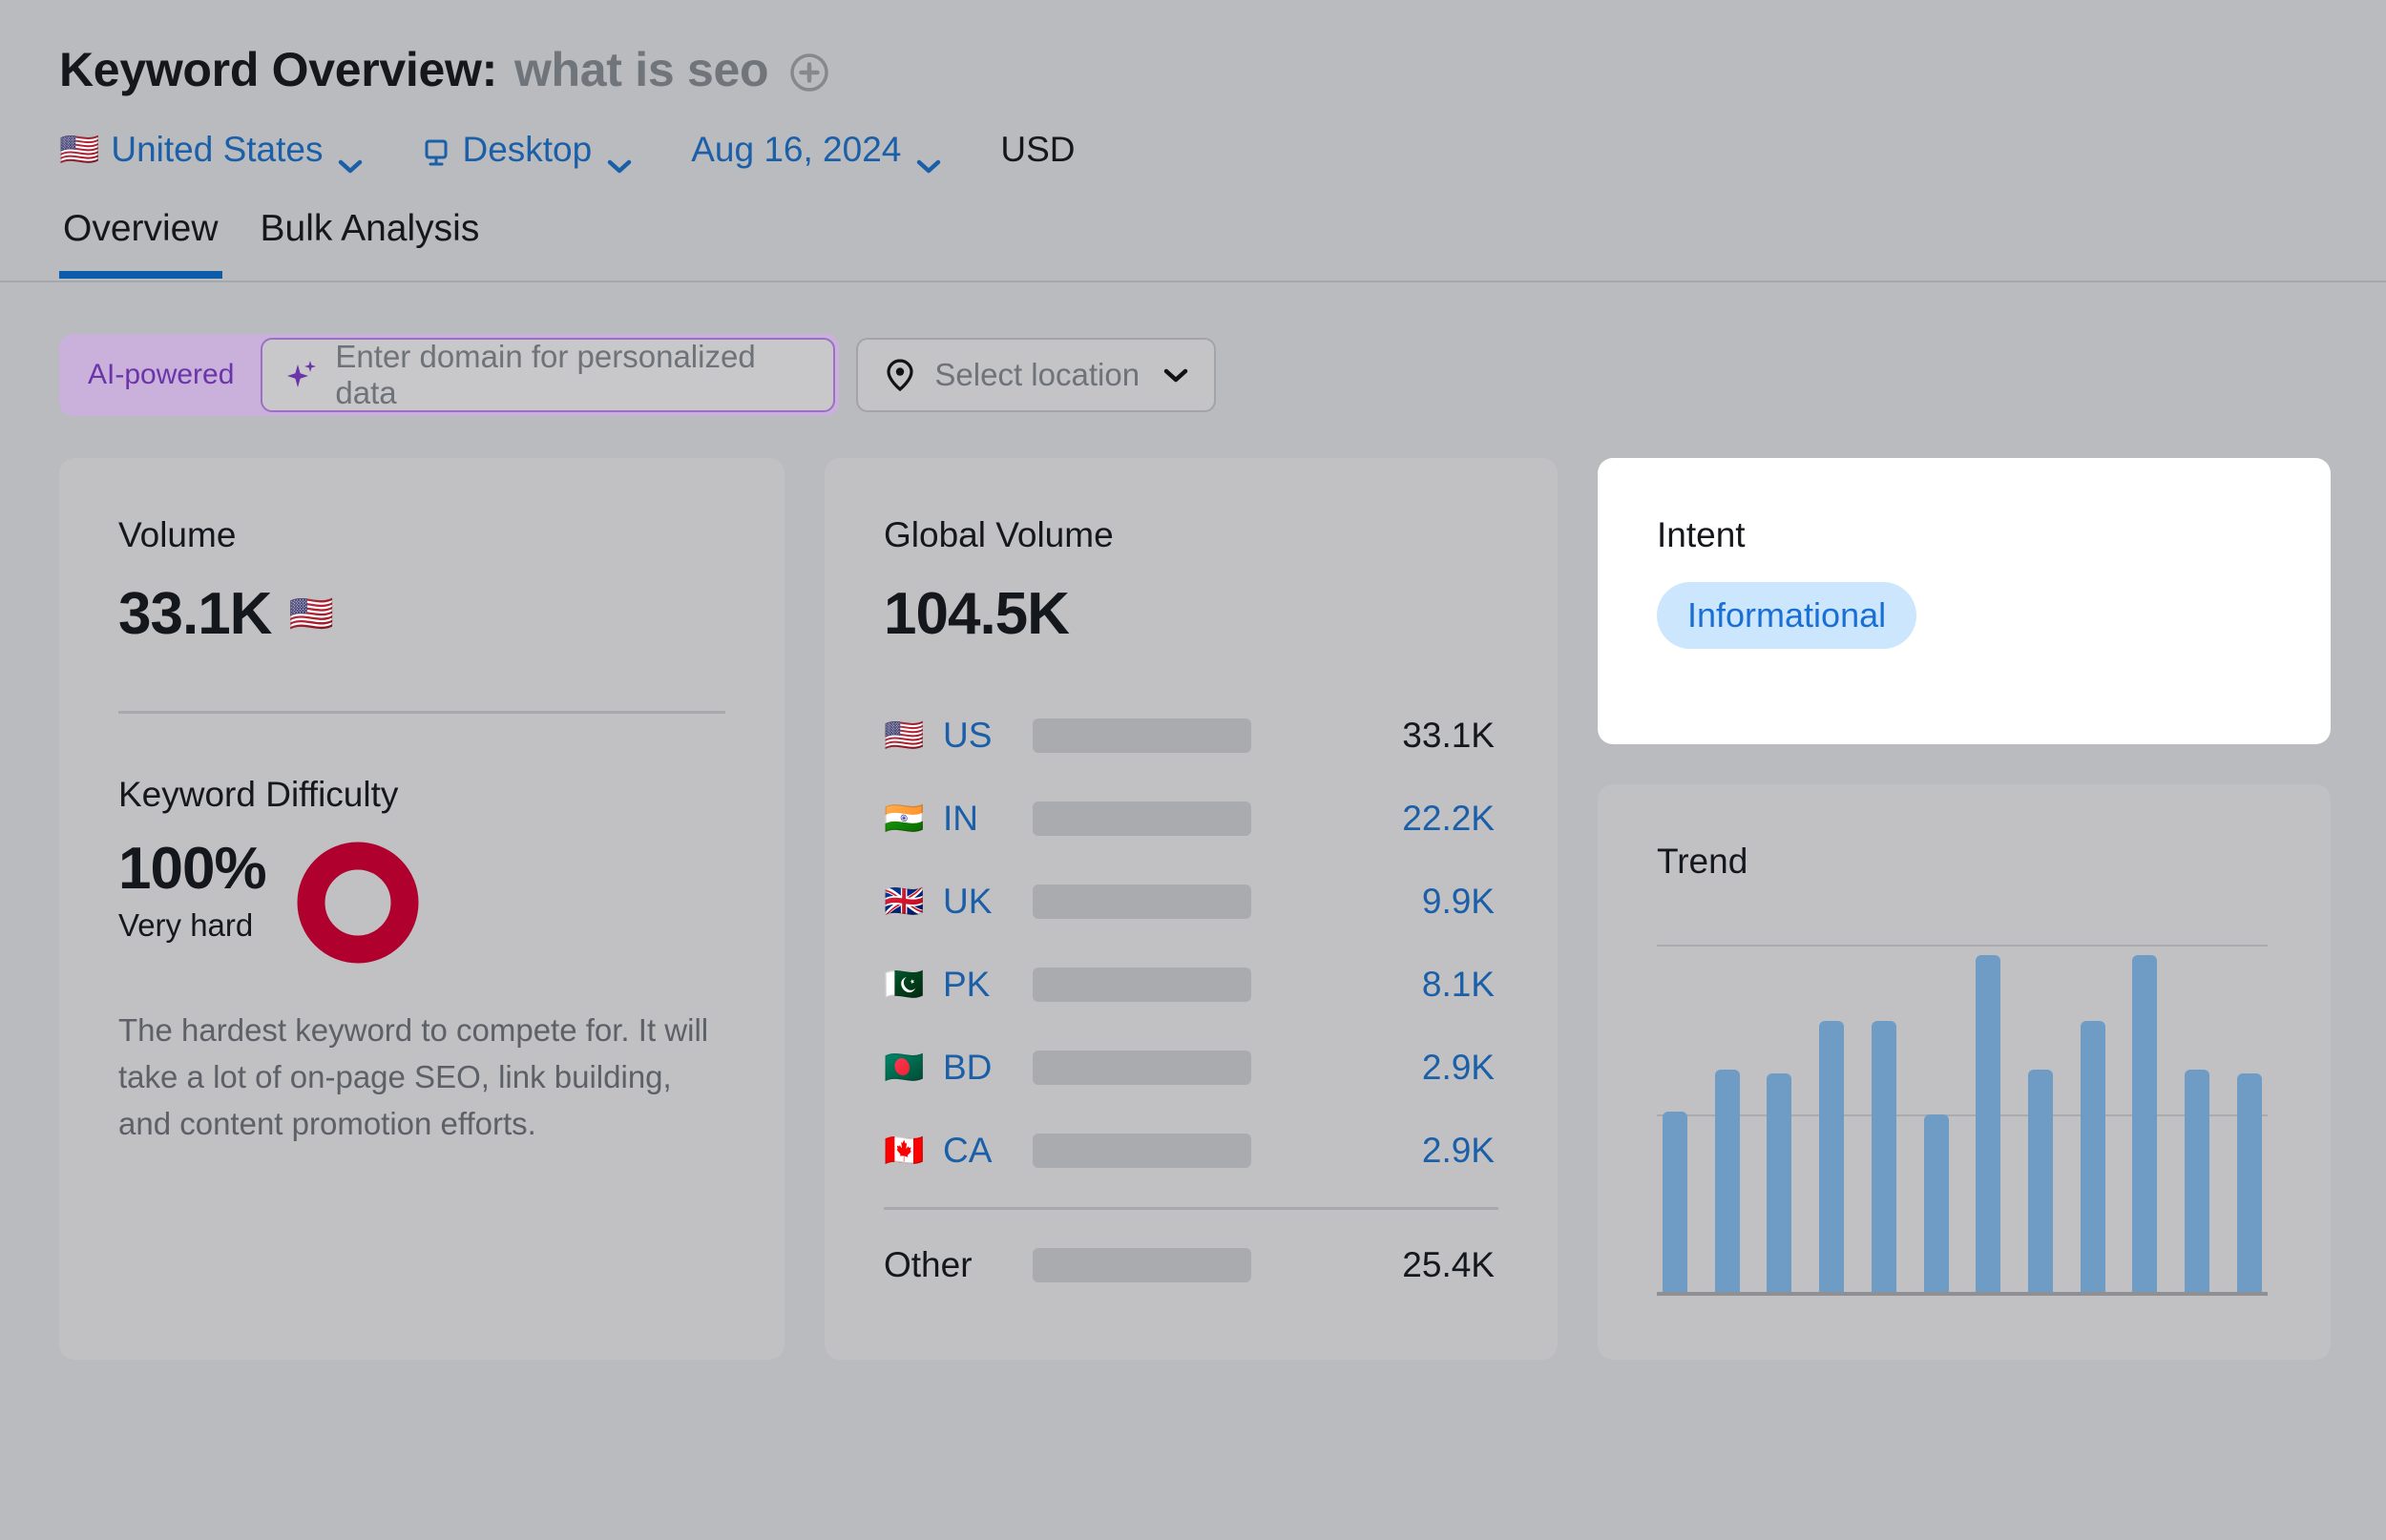 This screenshot has height=1540, width=2386. I want to click on country-code: CA, so click(968, 1150).